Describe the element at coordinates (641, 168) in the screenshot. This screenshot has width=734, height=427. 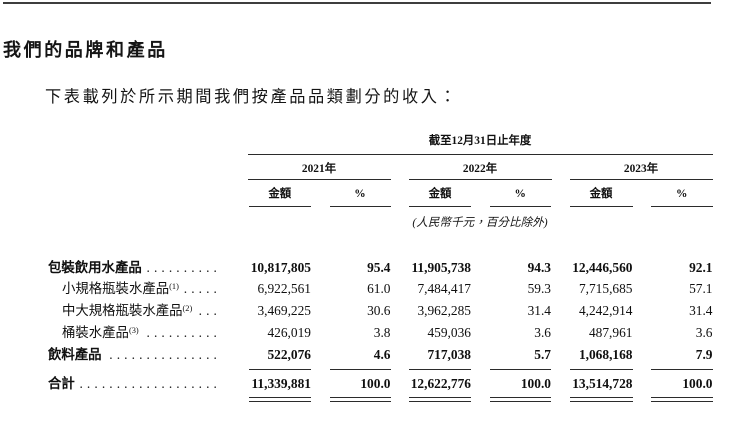
I see `year-header-2023: 2023年` at that location.